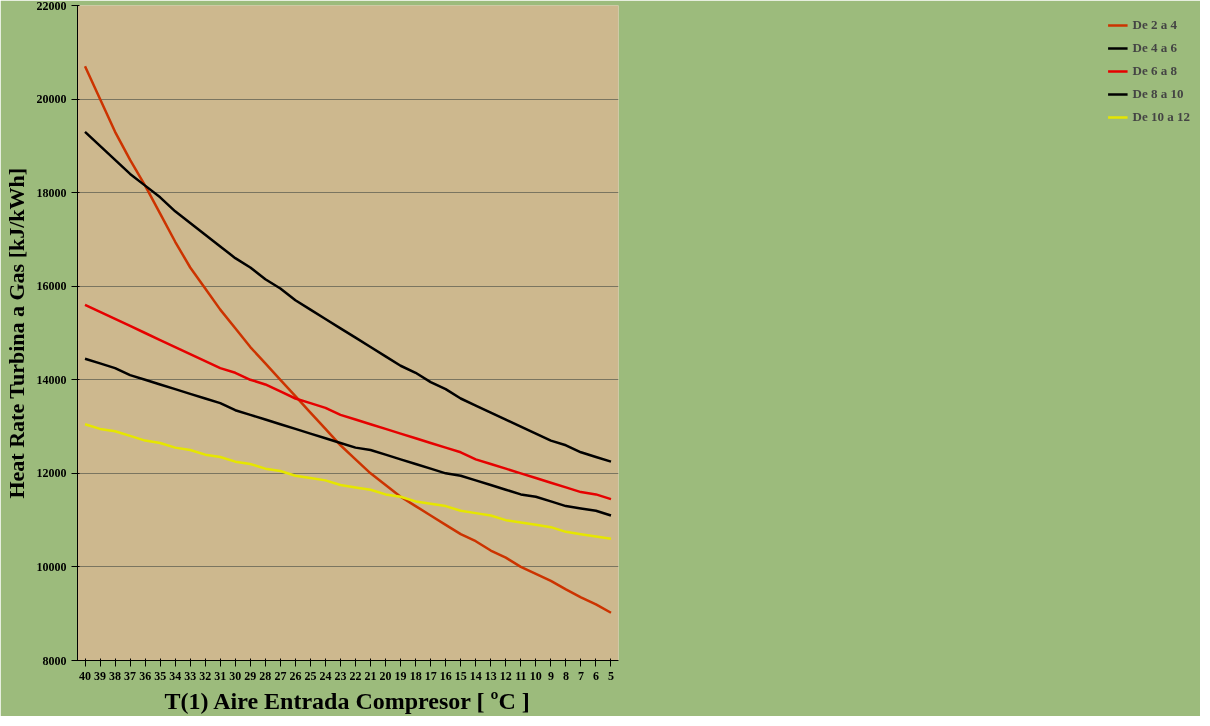  Describe the element at coordinates (400, 675) in the screenshot. I see `x-tick-label: 19` at that location.